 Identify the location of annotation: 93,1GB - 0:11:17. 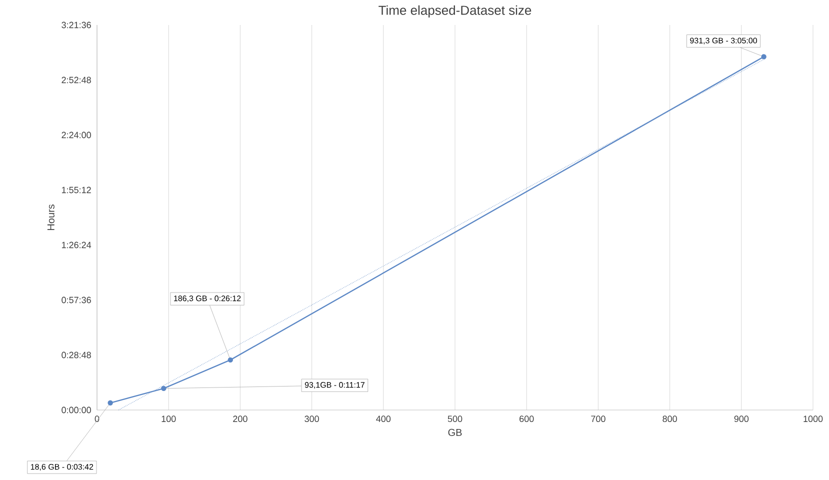
(334, 385).